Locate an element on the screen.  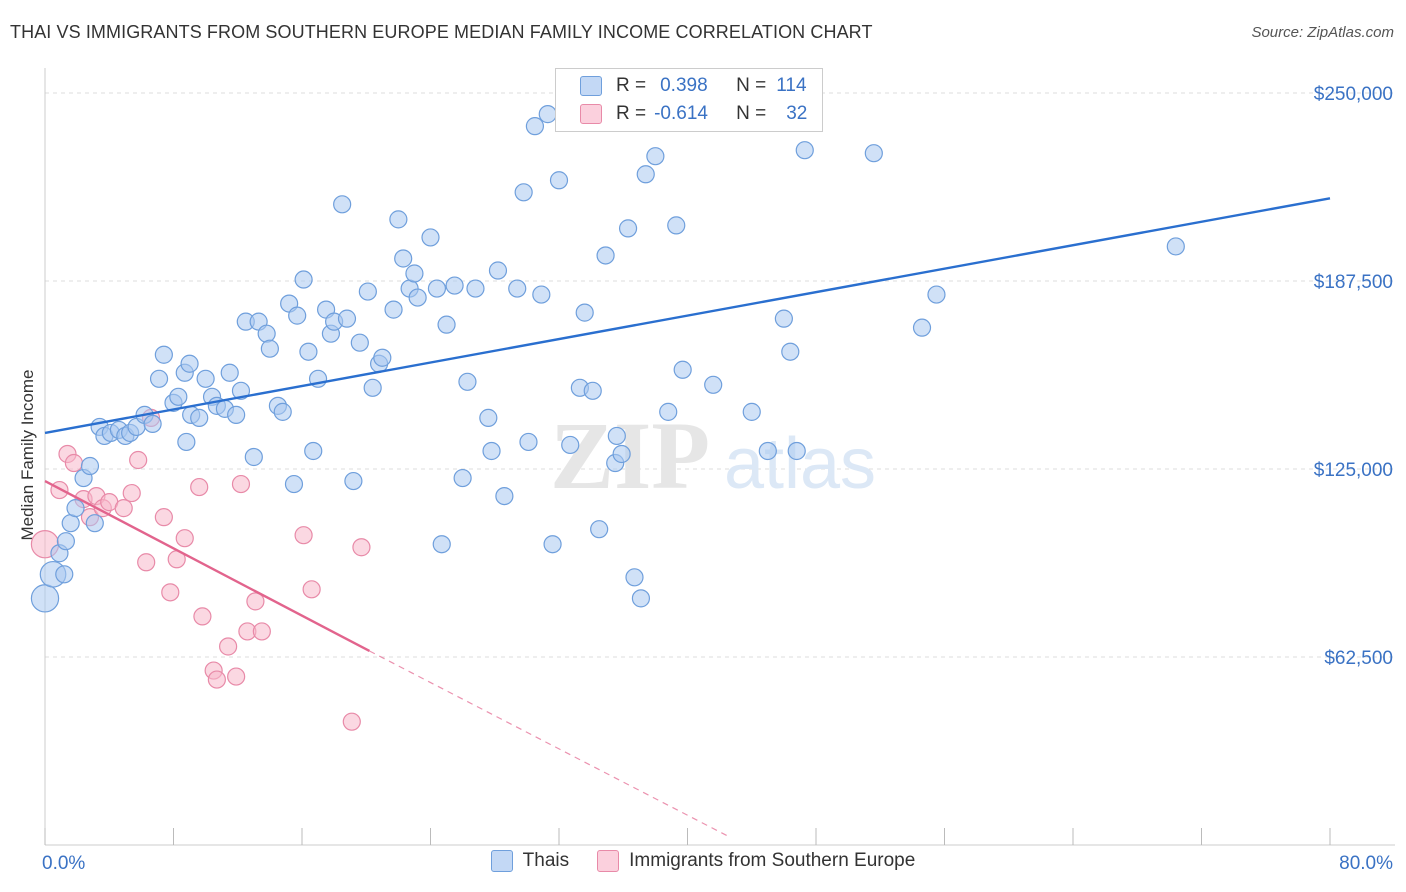
trend-line-southern-europe is located at coordinates (207, 566).